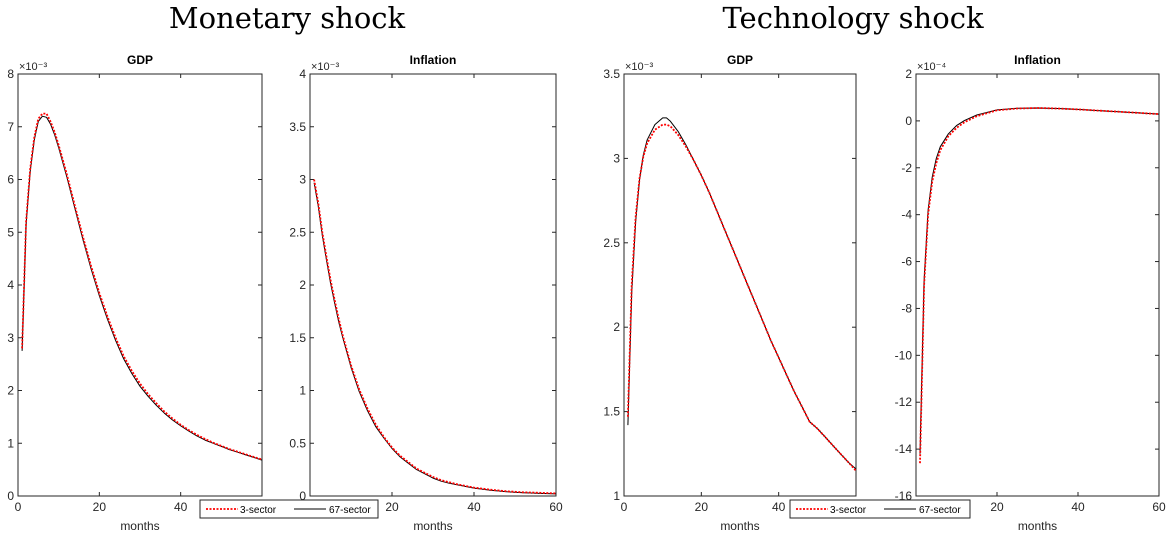 This screenshot has width=1170, height=556. I want to click on y-tick-label: 5, so click(10, 232).